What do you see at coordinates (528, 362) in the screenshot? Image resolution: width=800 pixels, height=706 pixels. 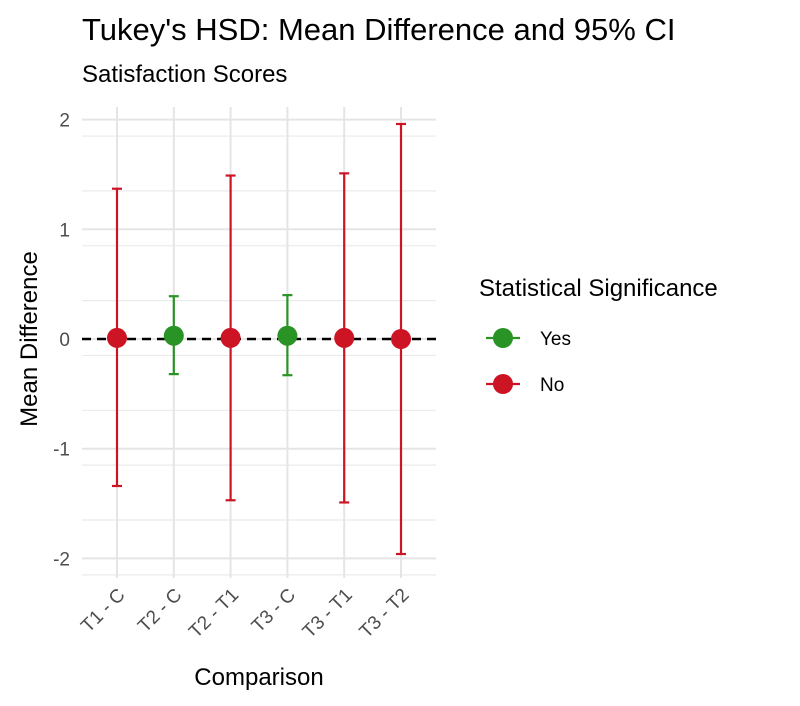 I see `legend-entries: Yes No` at bounding box center [528, 362].